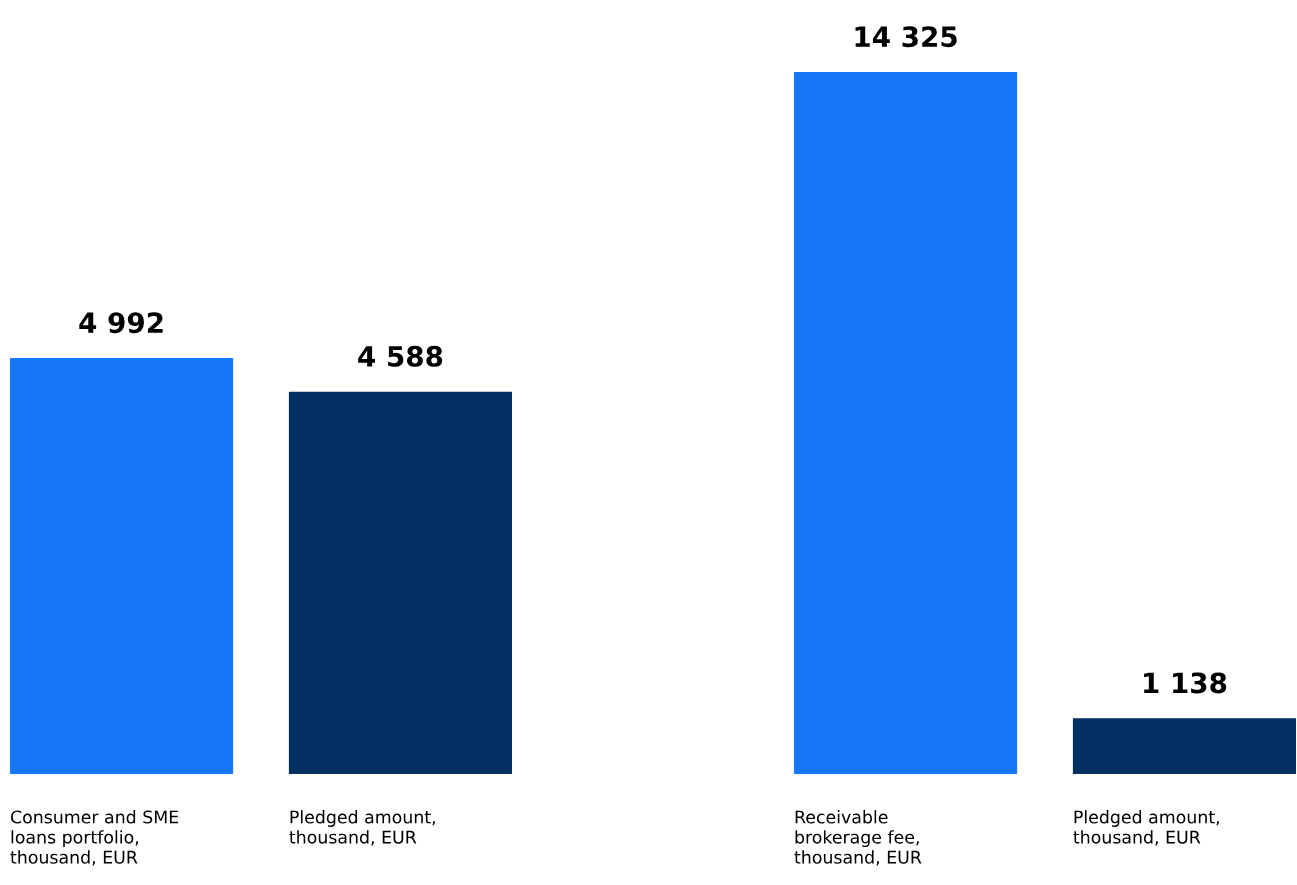  Describe the element at coordinates (121, 323) in the screenshot. I see `data-label: 4 992` at that location.